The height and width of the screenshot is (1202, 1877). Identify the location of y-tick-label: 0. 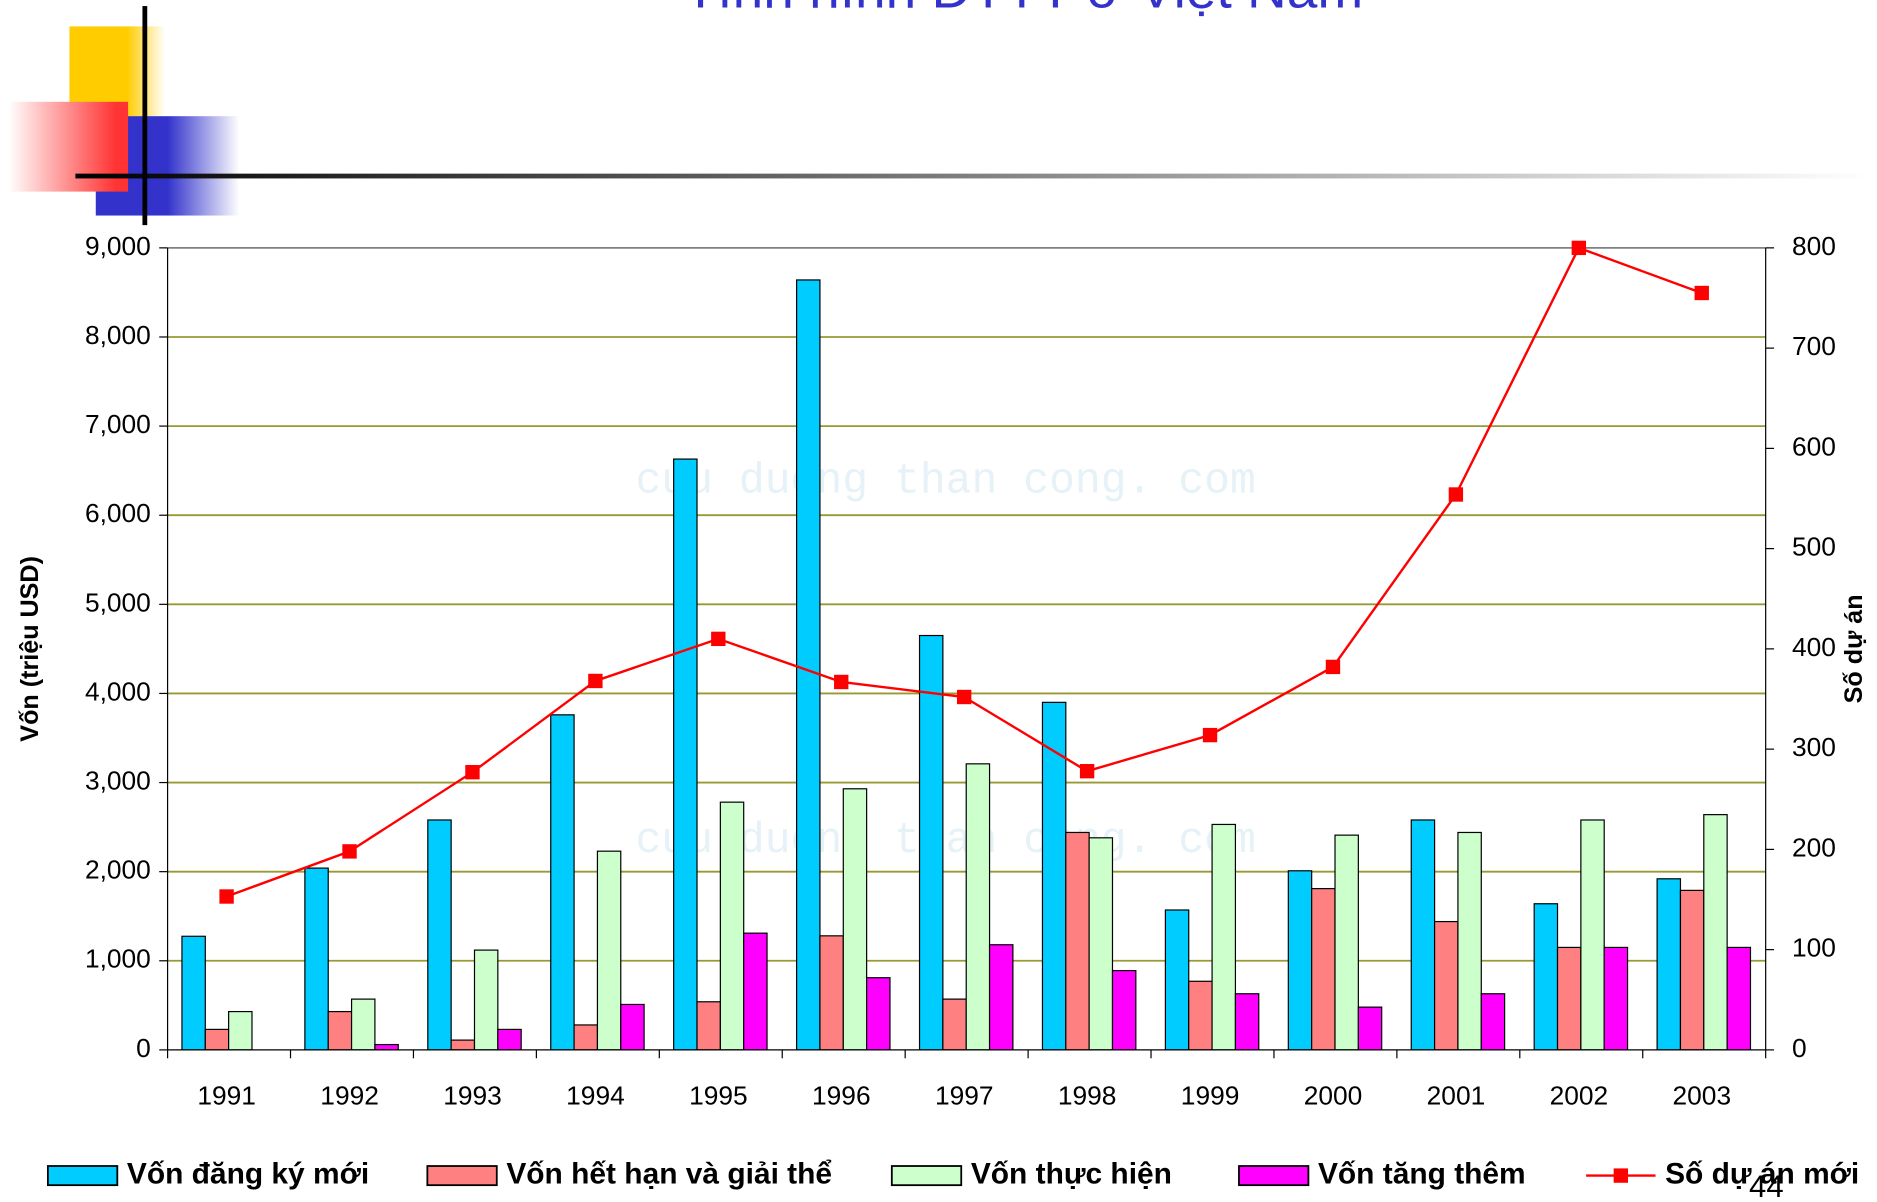
(143, 1048).